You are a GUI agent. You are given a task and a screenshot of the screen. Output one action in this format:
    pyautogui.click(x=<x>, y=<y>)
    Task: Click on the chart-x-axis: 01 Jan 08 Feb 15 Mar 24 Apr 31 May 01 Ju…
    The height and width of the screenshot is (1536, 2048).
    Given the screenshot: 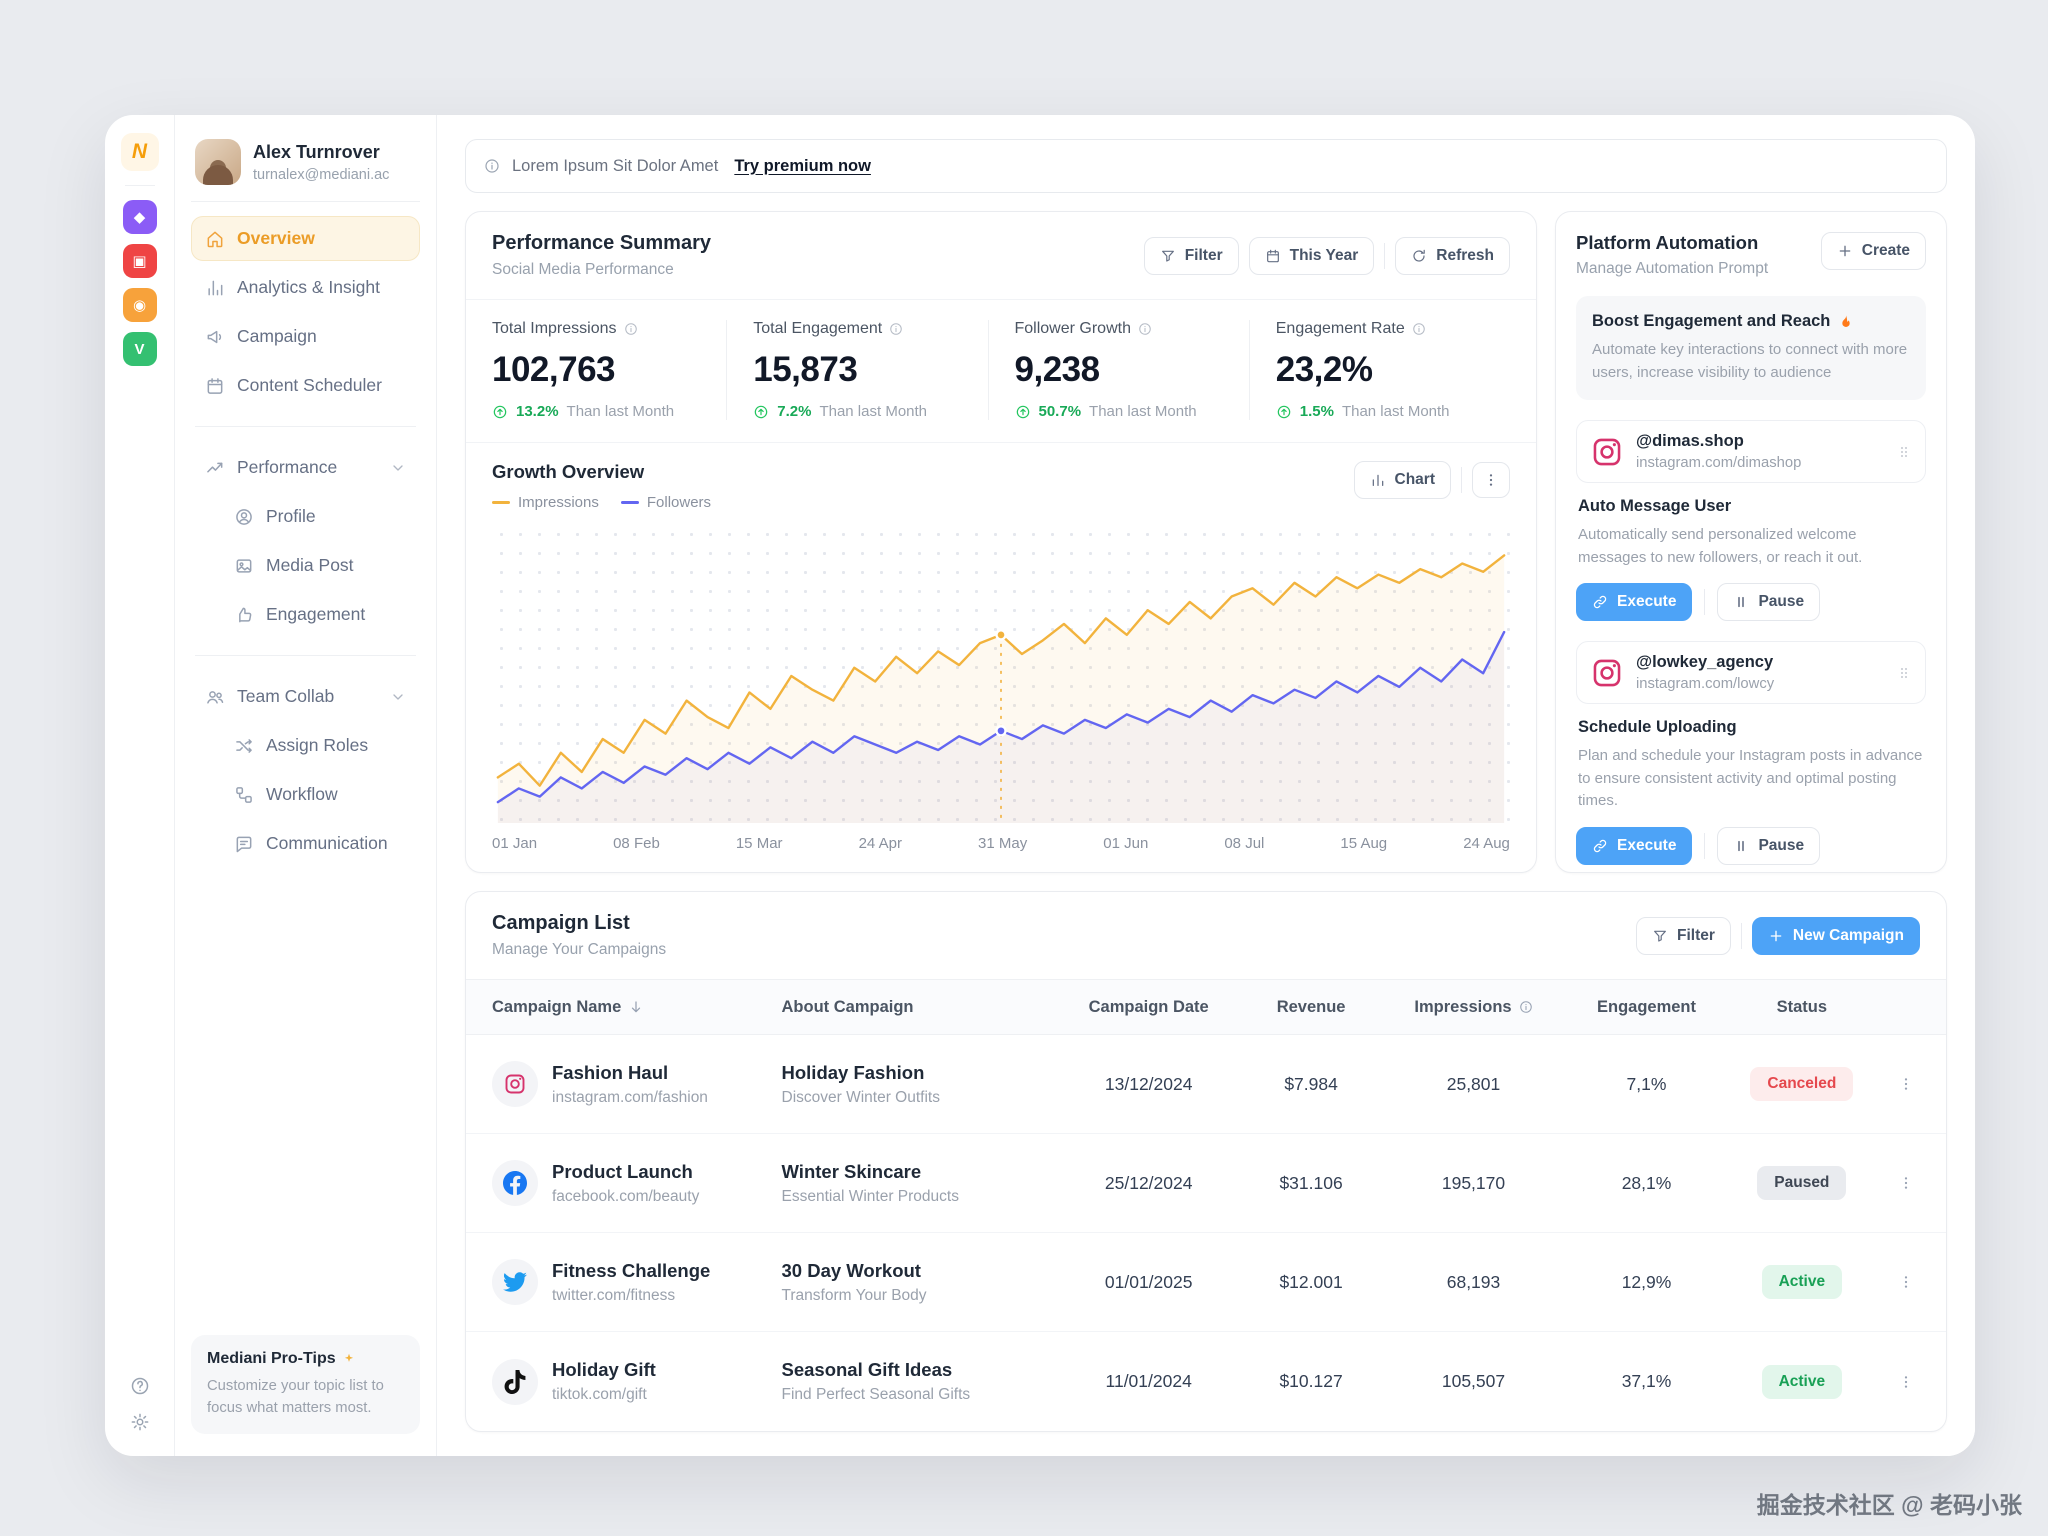 What is the action you would take?
    pyautogui.click(x=1001, y=843)
    